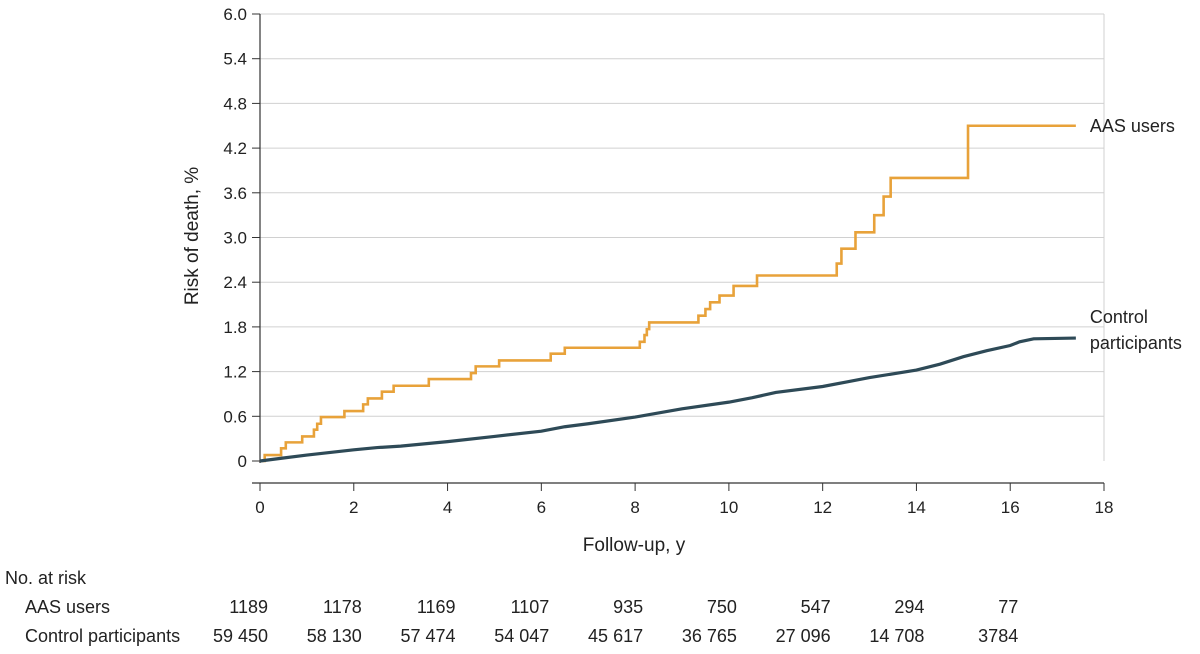  What do you see at coordinates (1136, 343) in the screenshot?
I see `series-label: participants` at bounding box center [1136, 343].